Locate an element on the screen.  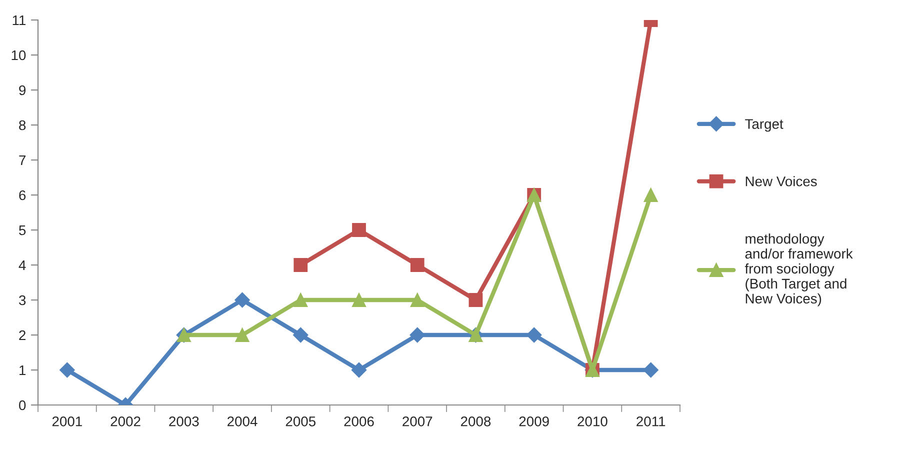
x-tick-label: 2001 is located at coordinates (67, 421).